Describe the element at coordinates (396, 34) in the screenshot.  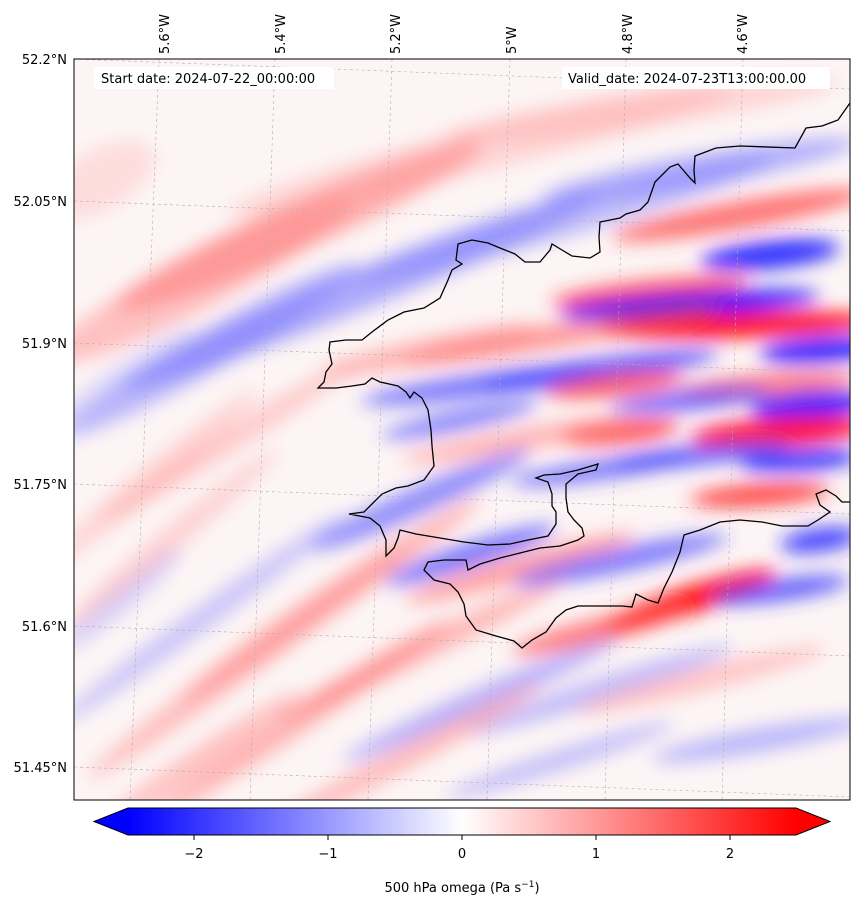
I see `lon-label: 5.2°W` at that location.